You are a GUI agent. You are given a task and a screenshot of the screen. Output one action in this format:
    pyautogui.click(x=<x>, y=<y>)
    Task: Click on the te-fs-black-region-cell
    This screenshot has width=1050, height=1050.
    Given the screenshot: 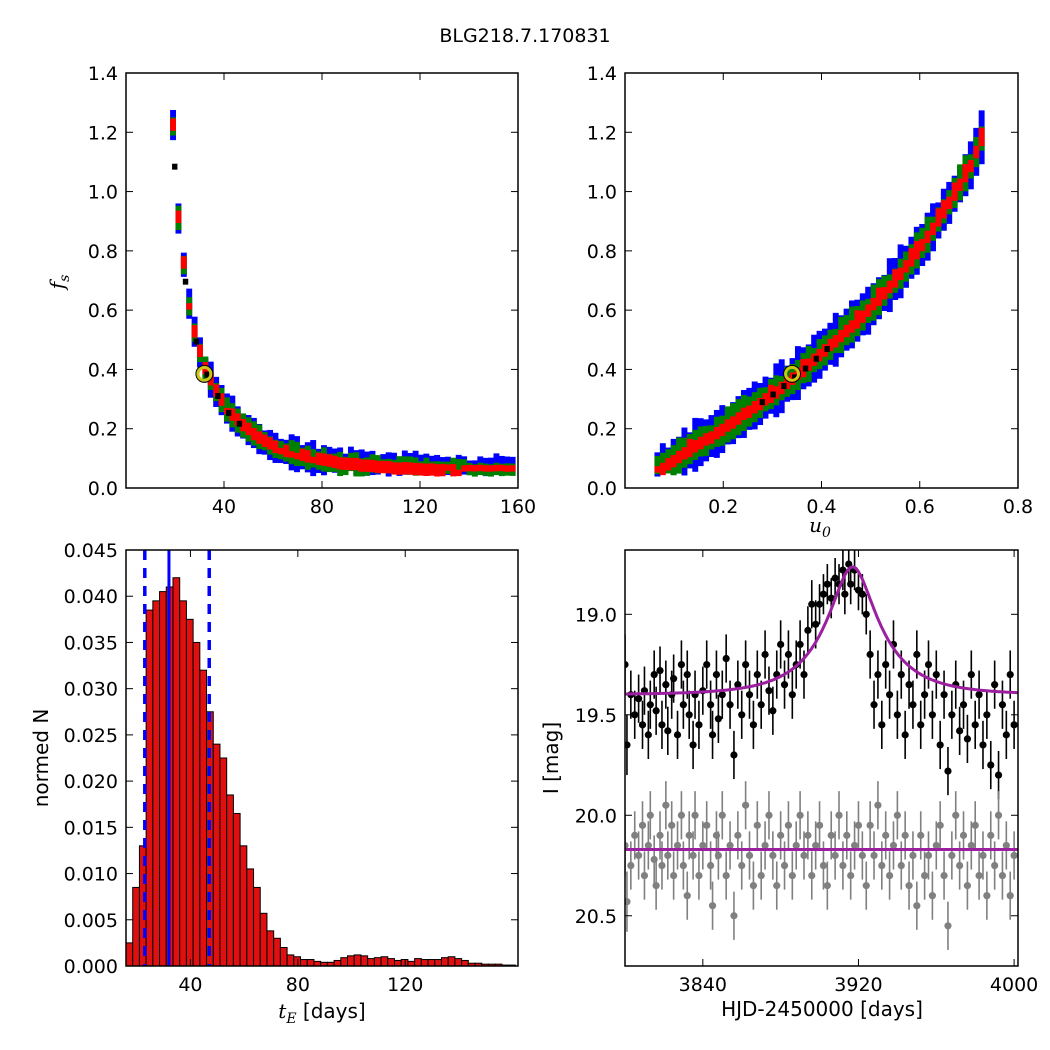 What is the action you would take?
    pyautogui.click(x=196, y=341)
    